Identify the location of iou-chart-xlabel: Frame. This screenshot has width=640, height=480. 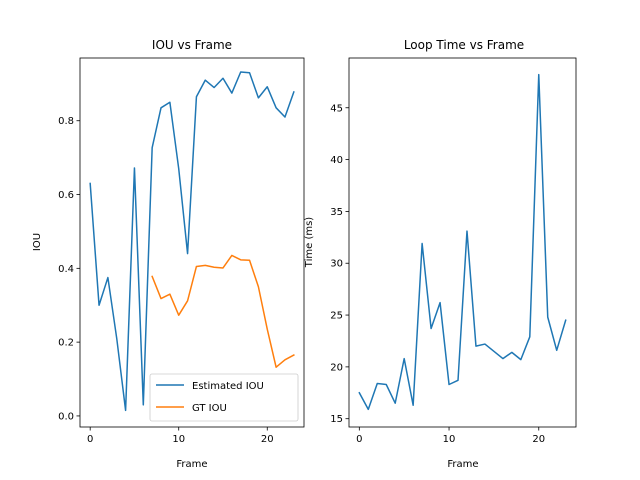
(191, 464).